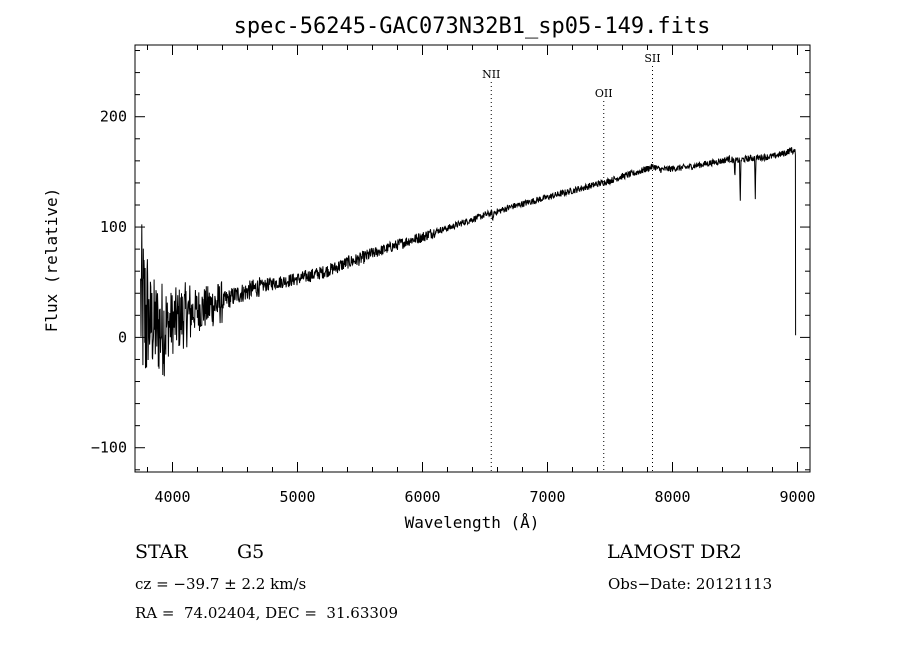 The image size is (900, 650). Describe the element at coordinates (297, 497) in the screenshot. I see `x-tick-label: 5000` at that location.